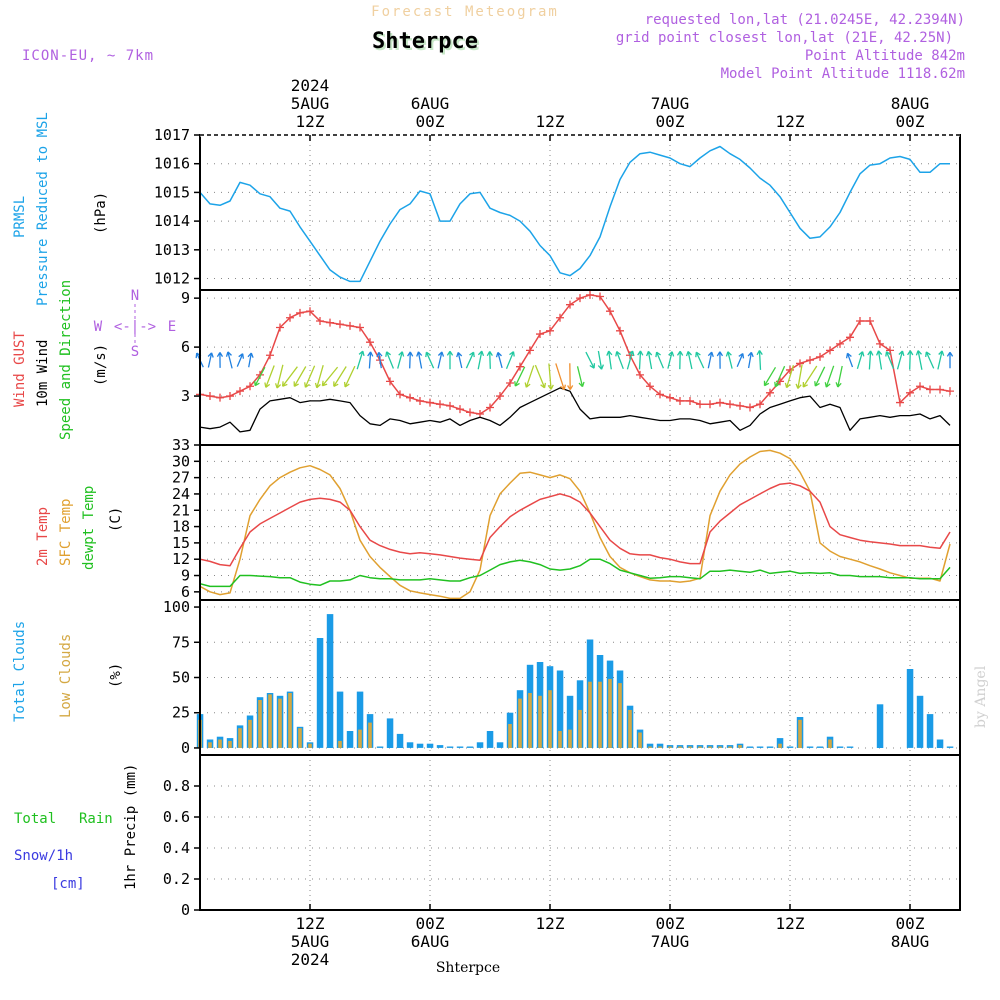 Image resolution: width=1000 pixels, height=1000 pixels. Describe the element at coordinates (670, 103) in the screenshot. I see `time-label-top: 7AUG` at that location.